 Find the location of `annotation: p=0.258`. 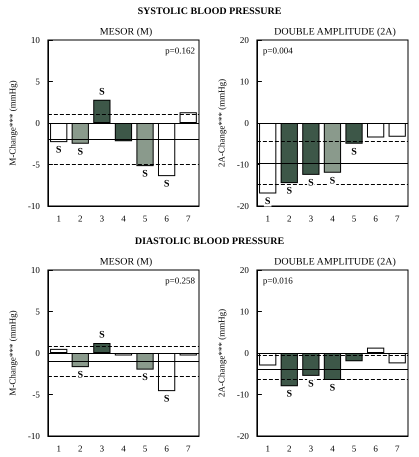

annotation: p=0.258 is located at coordinates (180, 281).